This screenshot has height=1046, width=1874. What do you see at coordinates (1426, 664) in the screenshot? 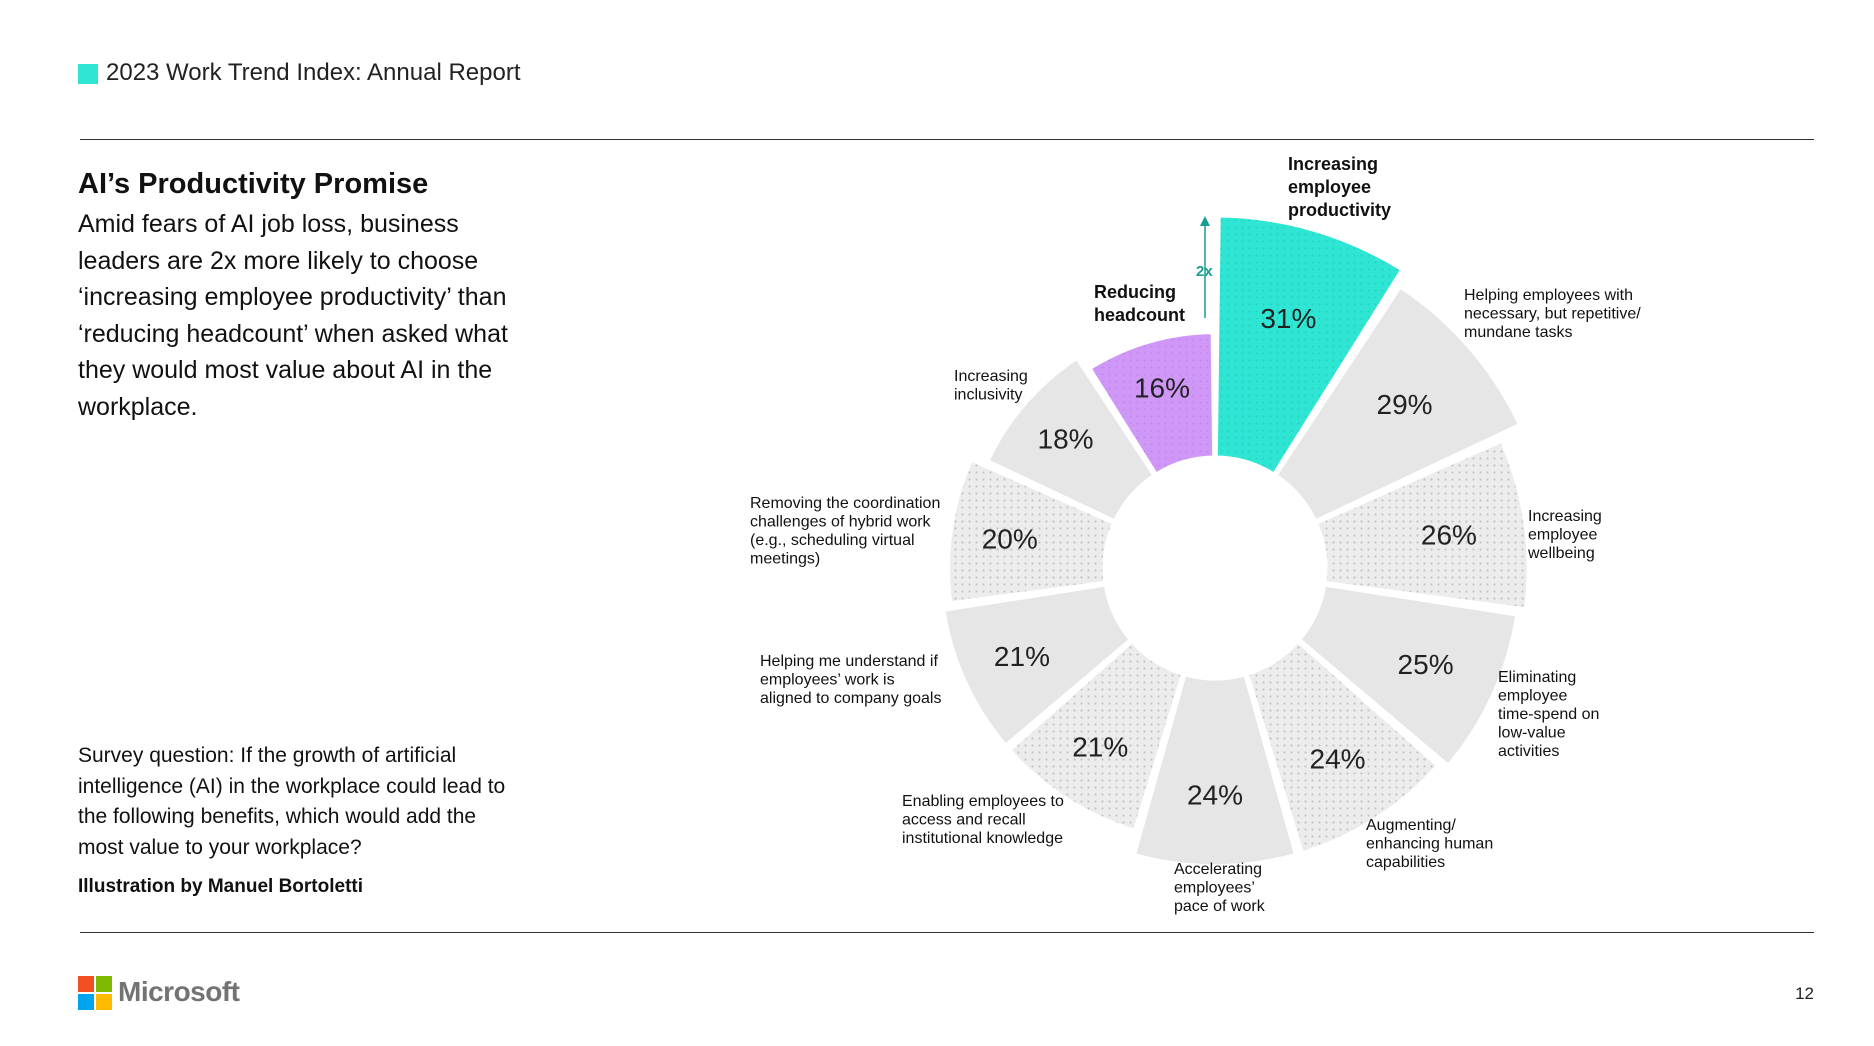
I see `segment-value-label: 25%` at bounding box center [1426, 664].